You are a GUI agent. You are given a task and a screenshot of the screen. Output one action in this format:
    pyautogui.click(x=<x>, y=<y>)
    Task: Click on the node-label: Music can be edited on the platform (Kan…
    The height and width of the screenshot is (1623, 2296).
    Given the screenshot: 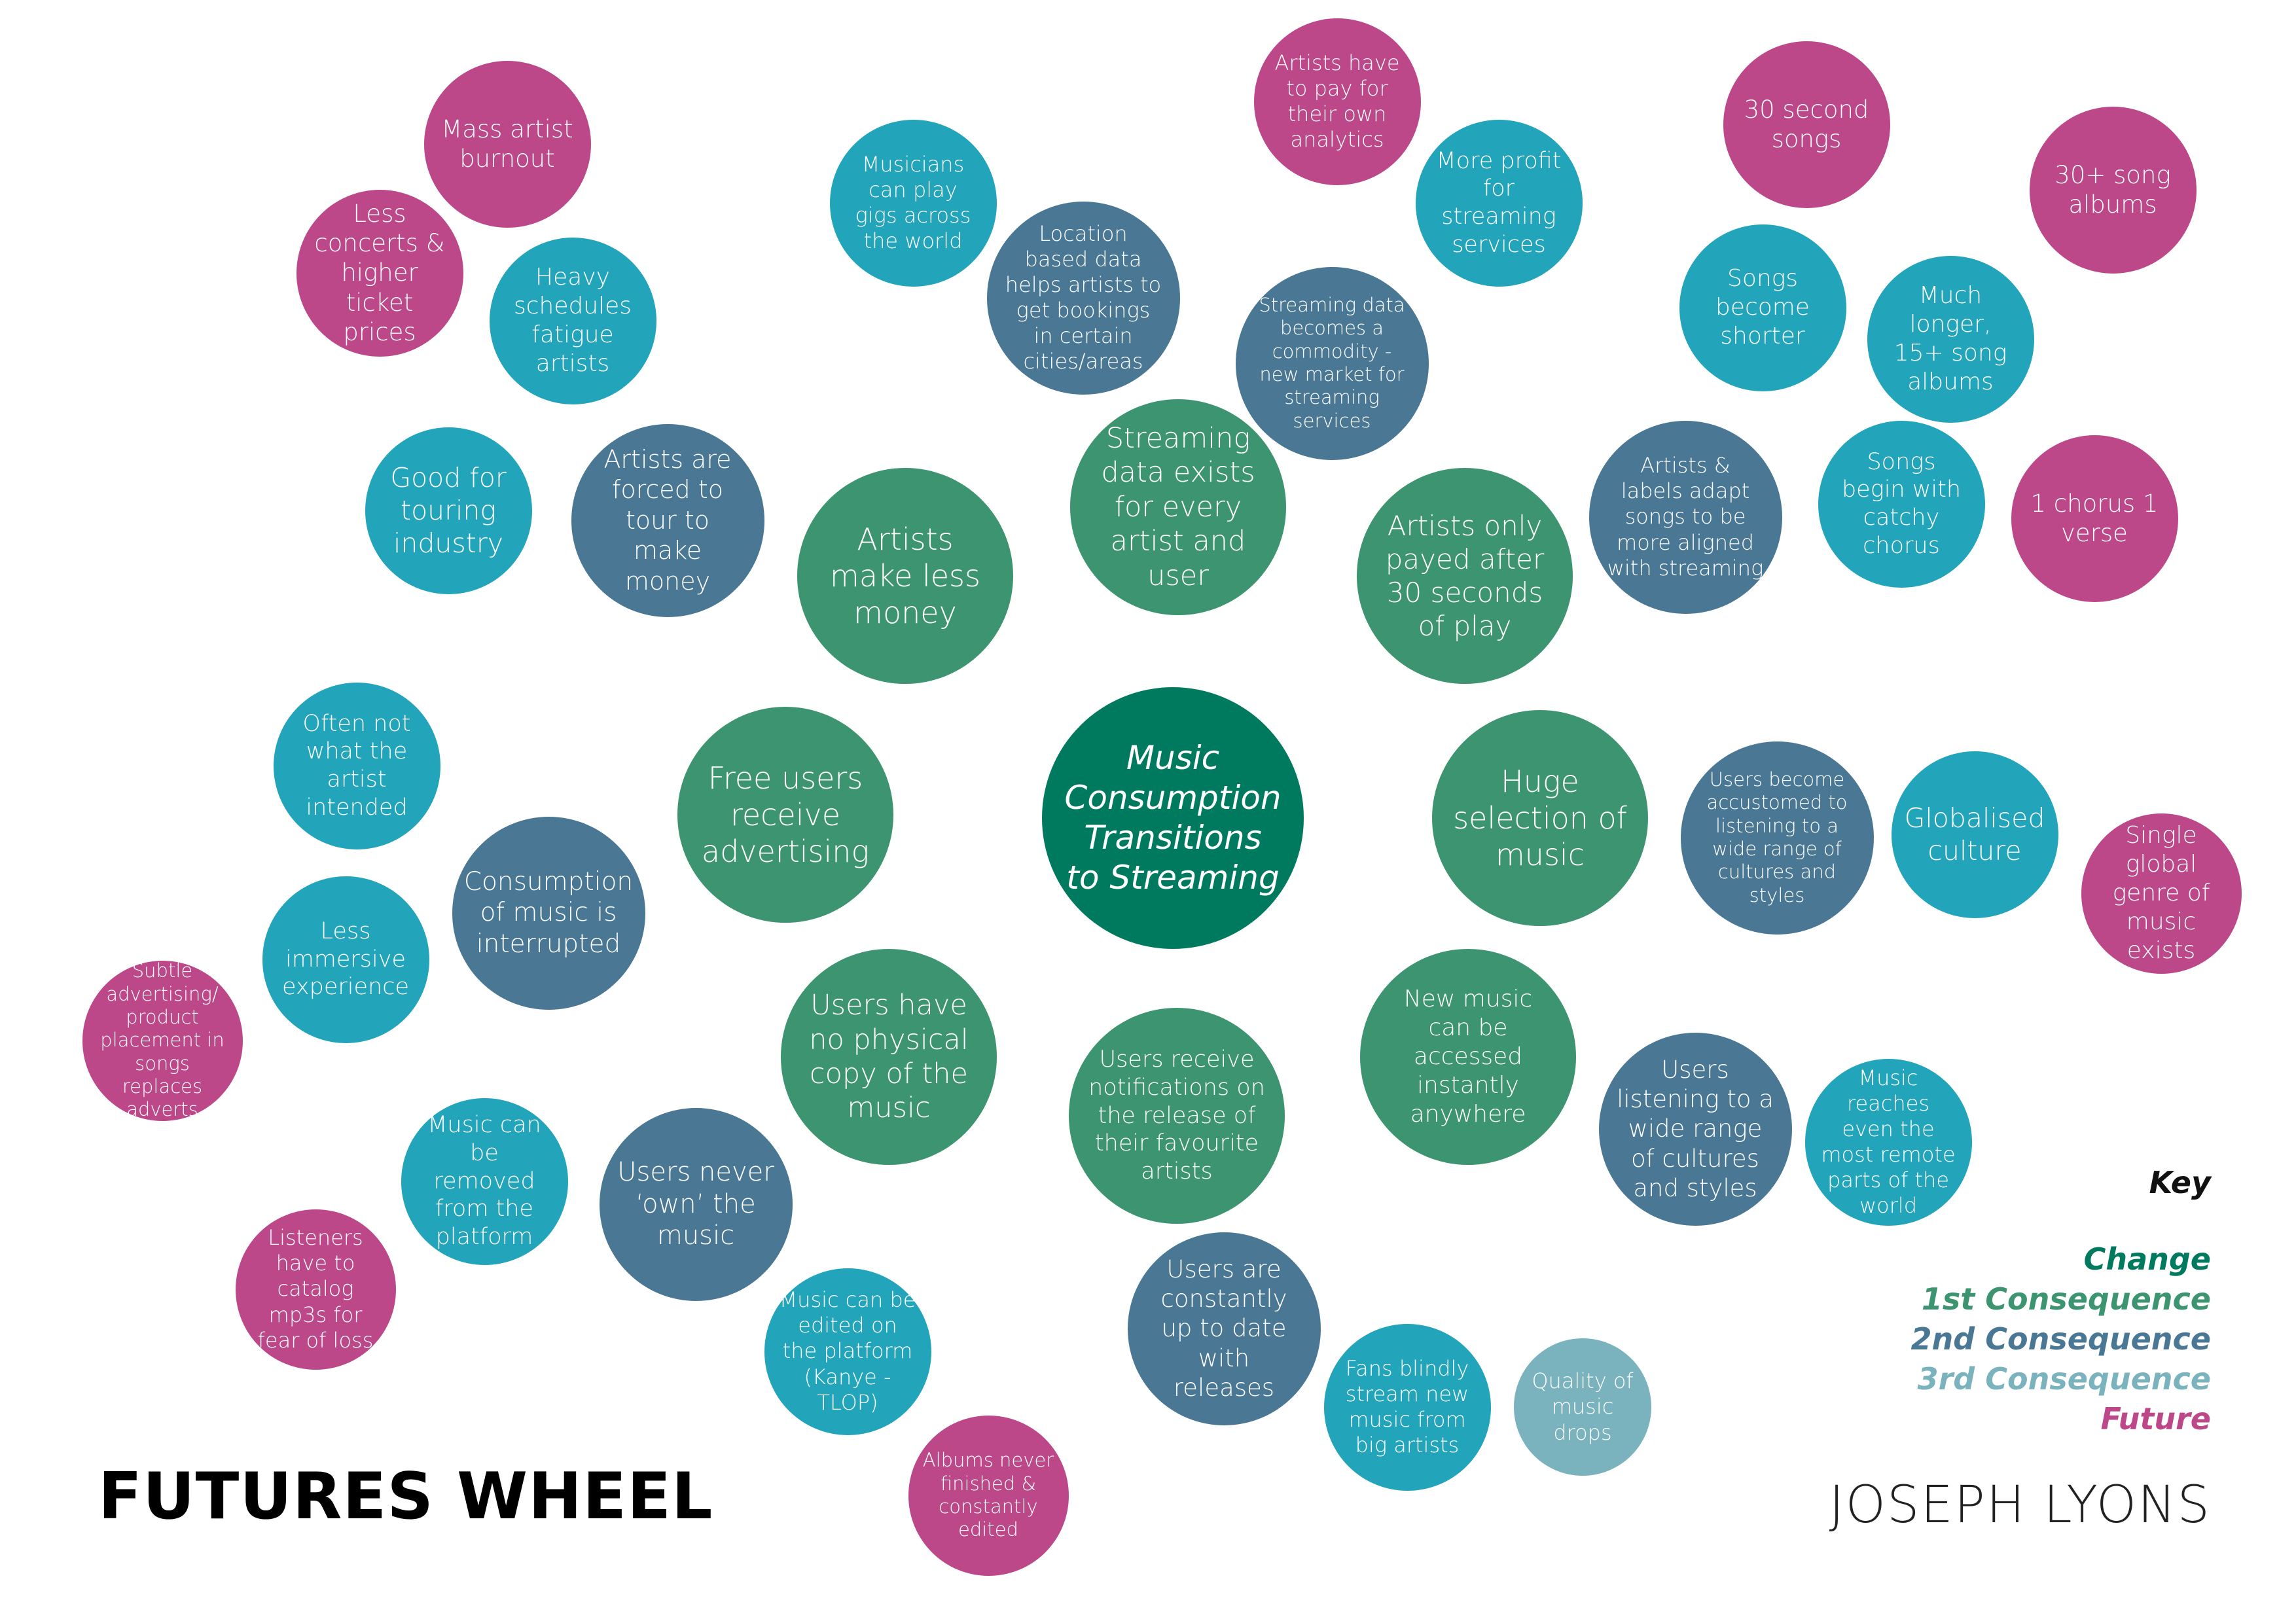 What is the action you would take?
    pyautogui.click(x=847, y=1351)
    